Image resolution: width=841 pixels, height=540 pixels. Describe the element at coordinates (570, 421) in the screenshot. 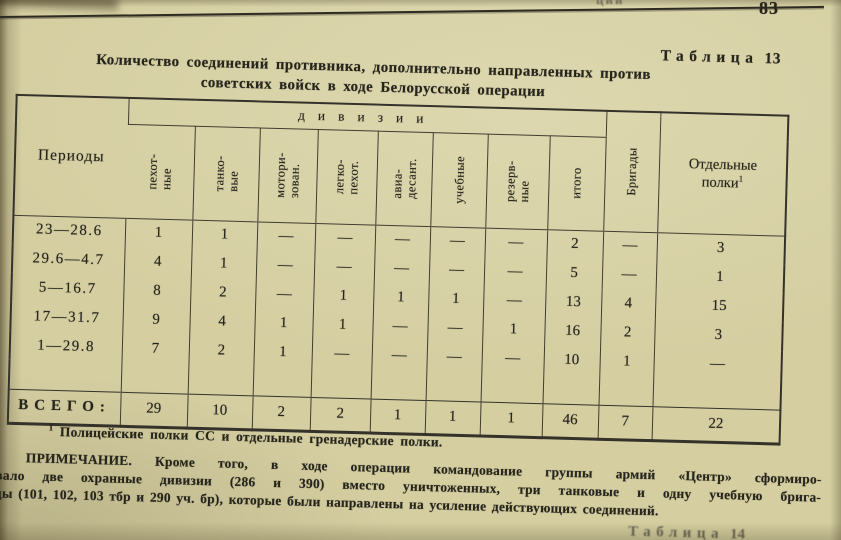

I see `total-cell: 46` at that location.